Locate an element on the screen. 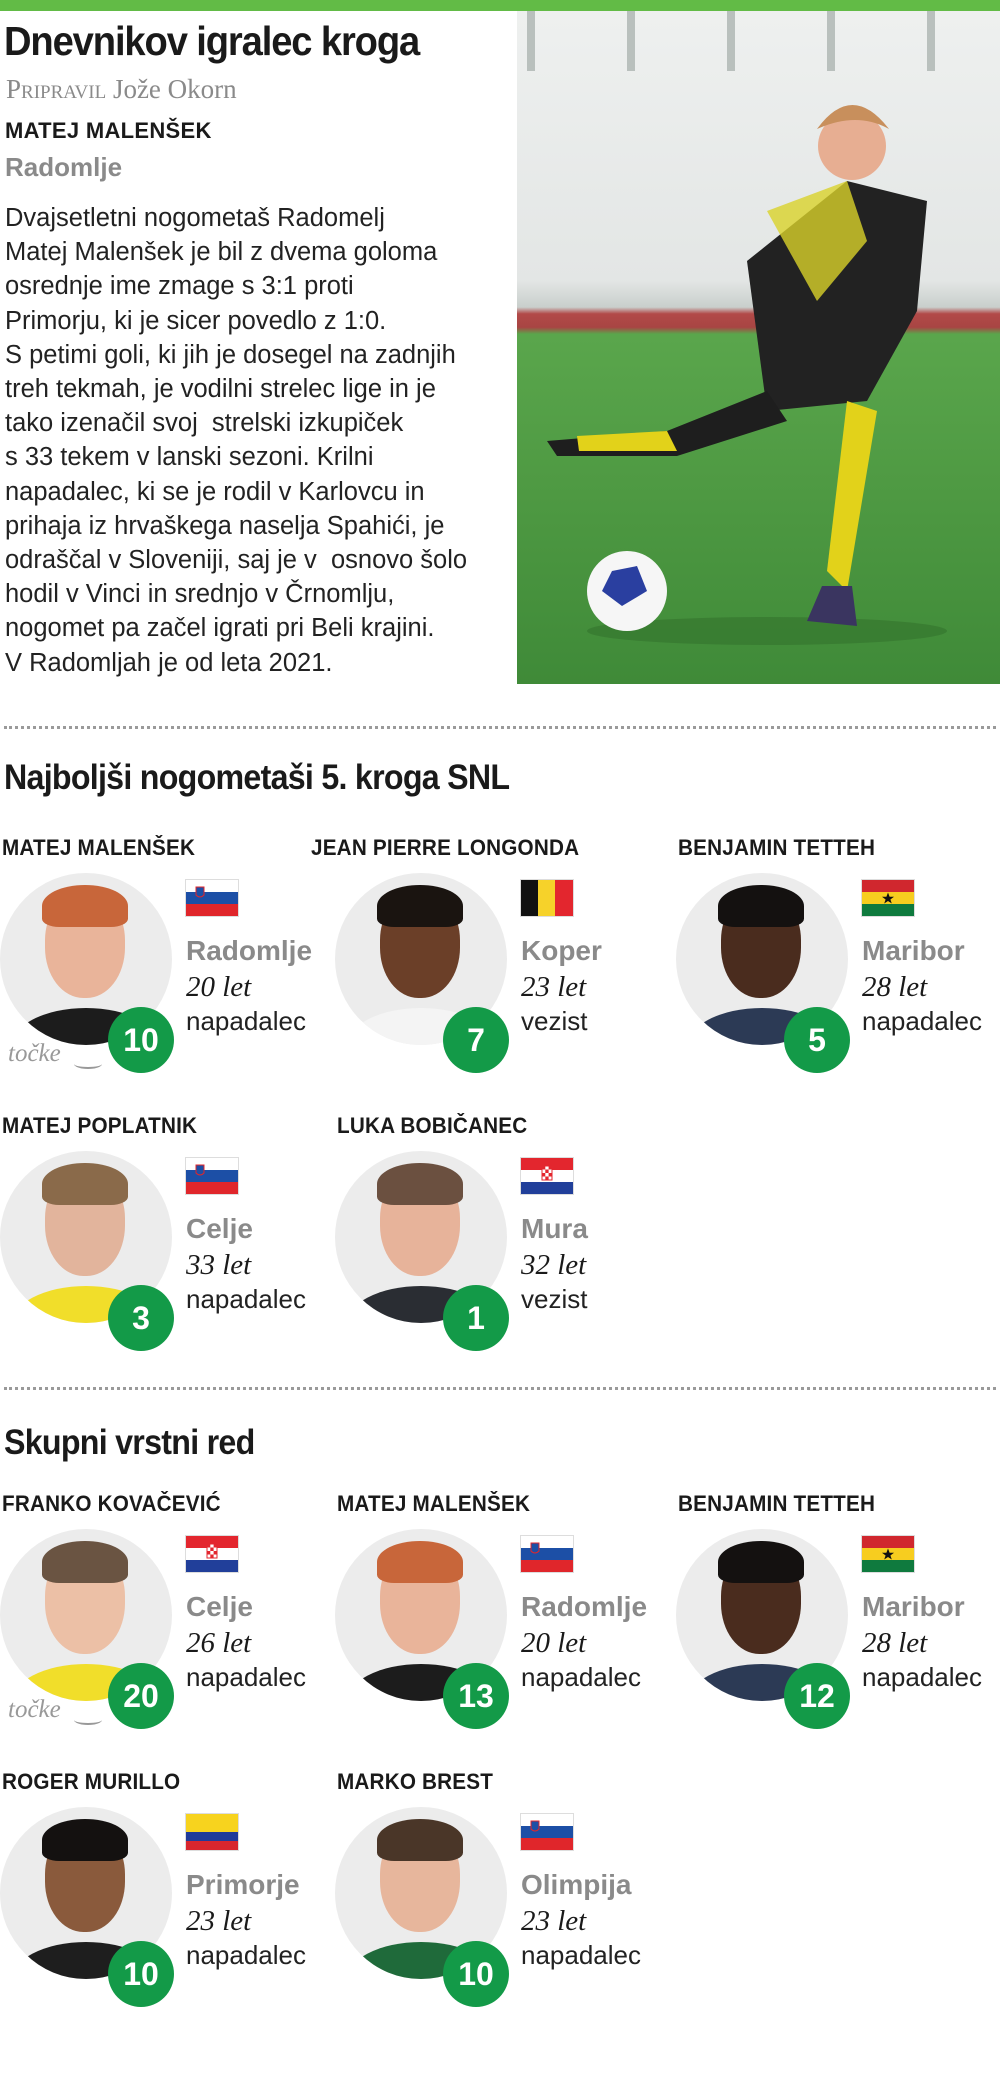 The image size is (1000, 2077). player-card: LUKA BOBIČANEC Mura 32 let vezist 1 is located at coordinates (495, 1243).